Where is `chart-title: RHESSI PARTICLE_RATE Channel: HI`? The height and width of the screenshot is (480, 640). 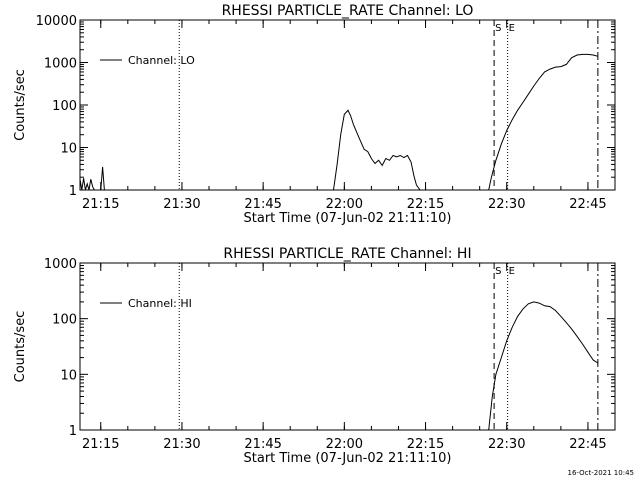 chart-title: RHESSI PARTICLE_RATE Channel: HI is located at coordinates (347, 254).